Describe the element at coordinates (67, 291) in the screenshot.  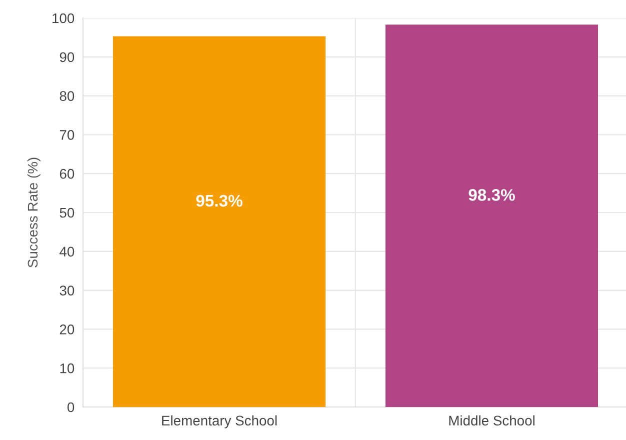
I see `y-tick-label: 30` at that location.